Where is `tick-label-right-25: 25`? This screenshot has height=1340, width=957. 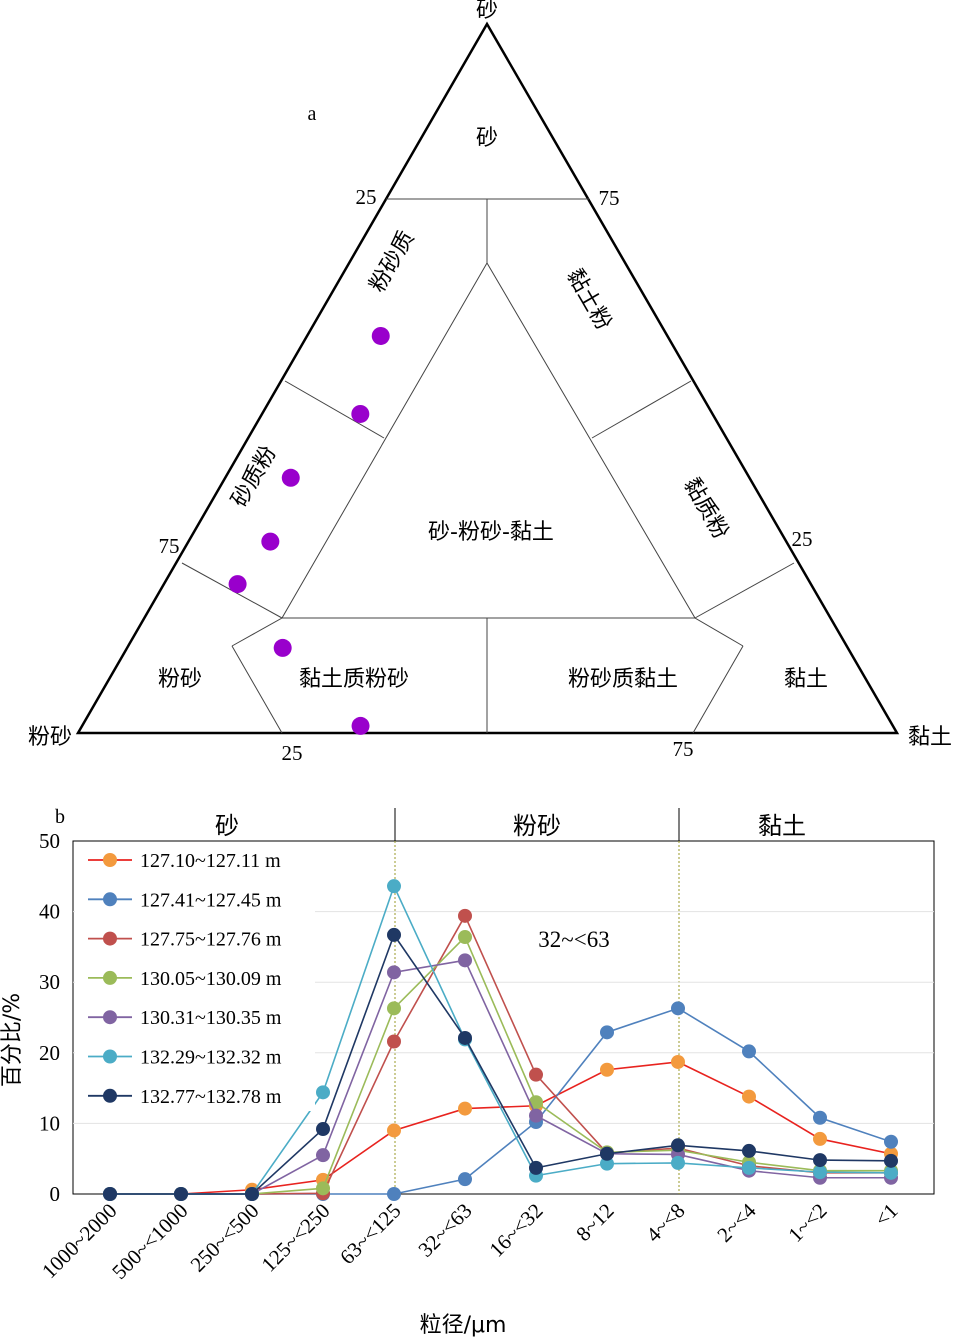 tick-label-right-25: 25 is located at coordinates (802, 539).